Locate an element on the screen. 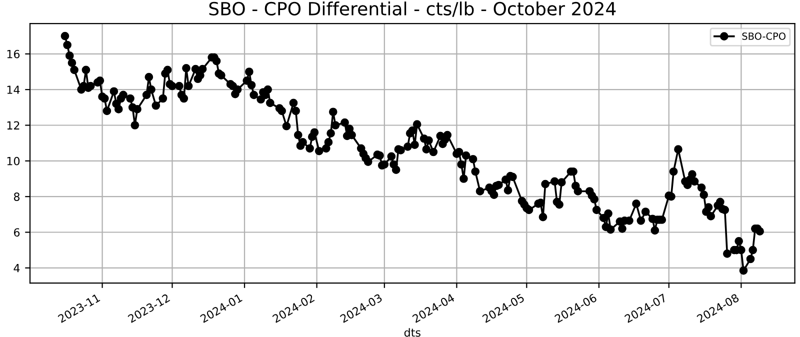  y-tick-label: 8 is located at coordinates (17, 196).